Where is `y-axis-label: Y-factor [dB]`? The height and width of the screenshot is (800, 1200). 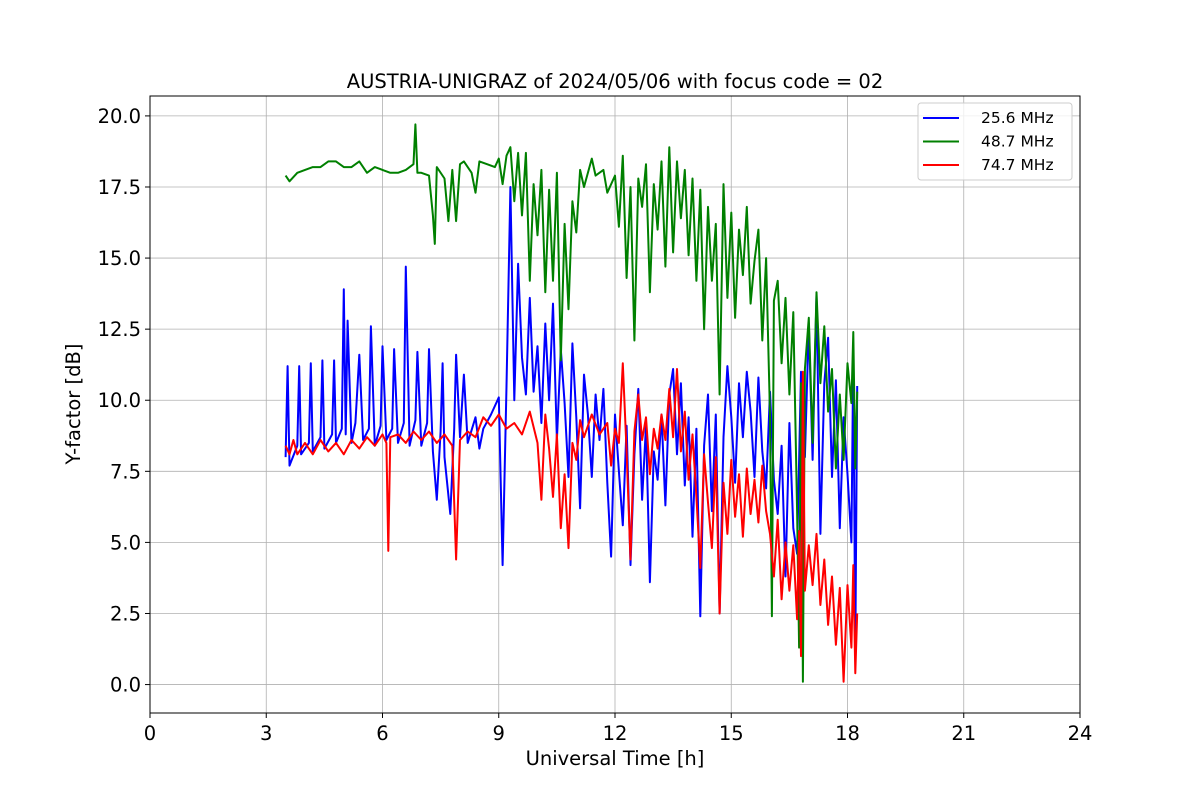 y-axis-label: Y-factor [dB] is located at coordinates (73, 405).